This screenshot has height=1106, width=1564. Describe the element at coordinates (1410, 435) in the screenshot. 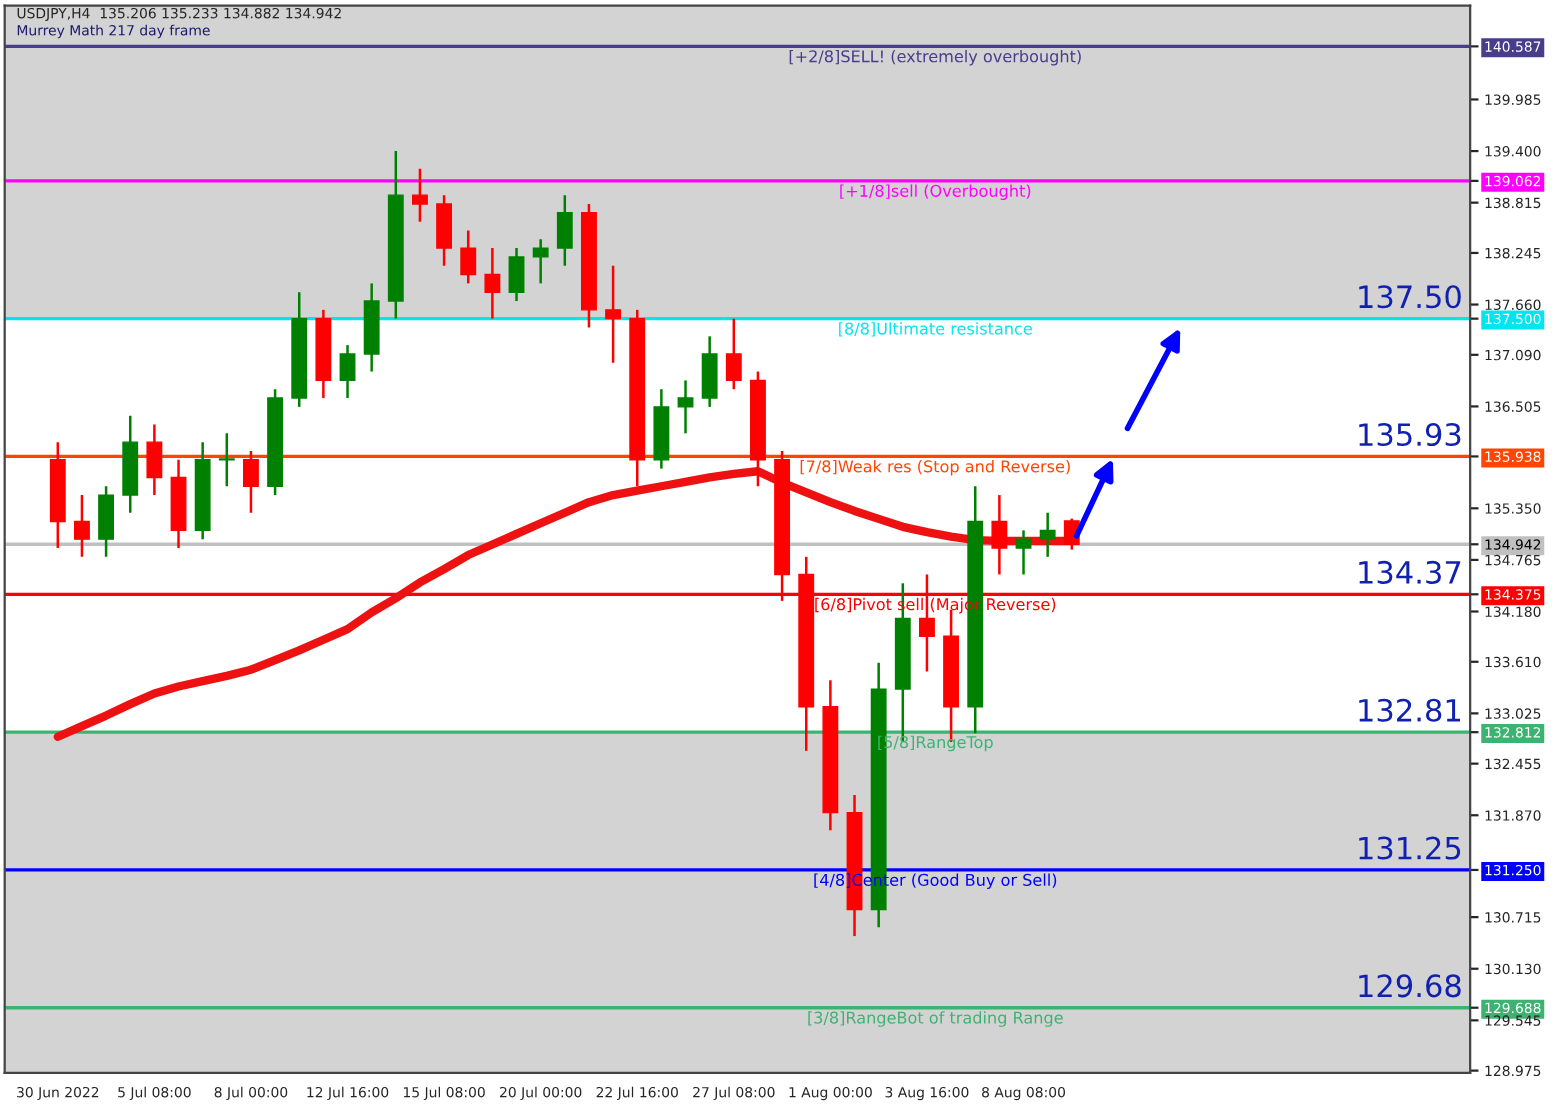

I see `annotation: 135.93` at that location.